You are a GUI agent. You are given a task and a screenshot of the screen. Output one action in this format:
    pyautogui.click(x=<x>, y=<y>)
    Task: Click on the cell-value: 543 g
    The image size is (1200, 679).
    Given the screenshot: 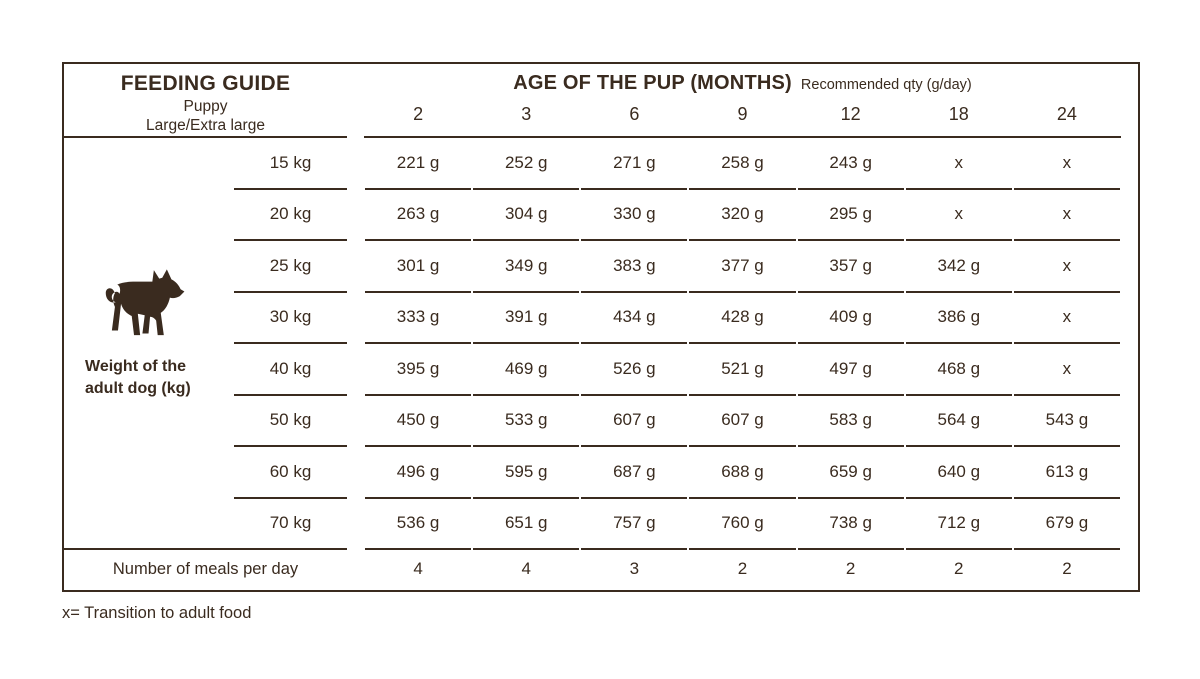 What is the action you would take?
    pyautogui.click(x=1066, y=421)
    